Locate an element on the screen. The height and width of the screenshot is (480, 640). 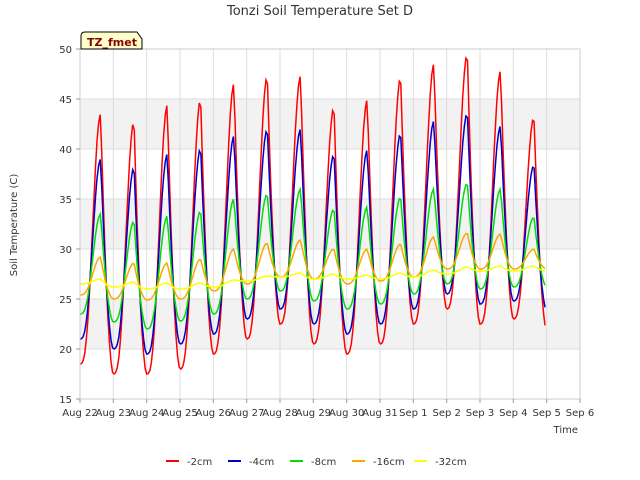
x-tick-label: Aug 31 is located at coordinates (379, 413).